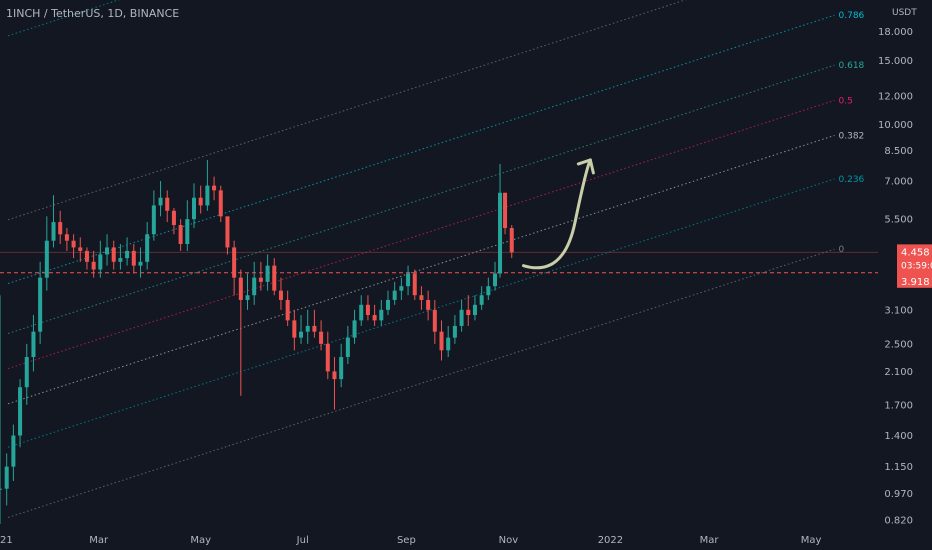 This screenshot has width=932, height=550. I want to click on y-tick-label: 18.000, so click(895, 32).